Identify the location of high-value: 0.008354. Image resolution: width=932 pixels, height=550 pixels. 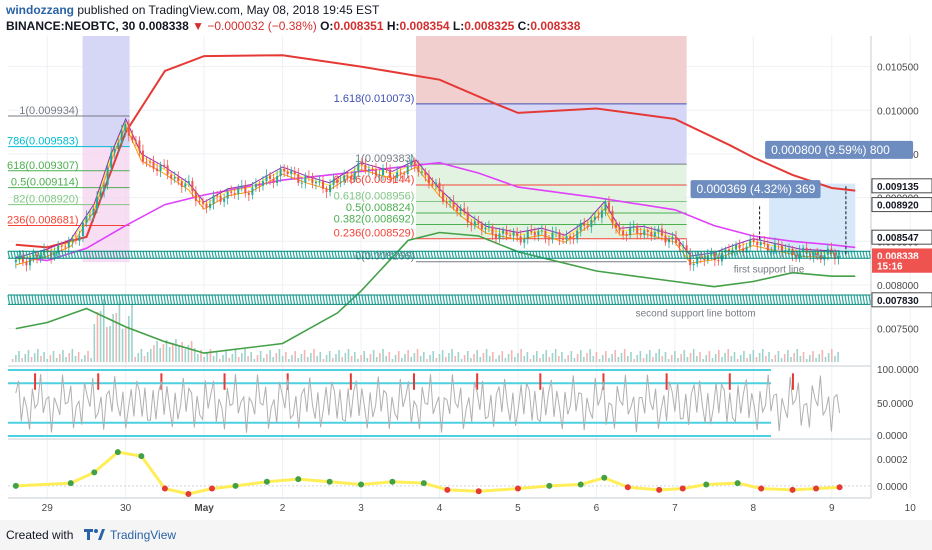
(424, 26).